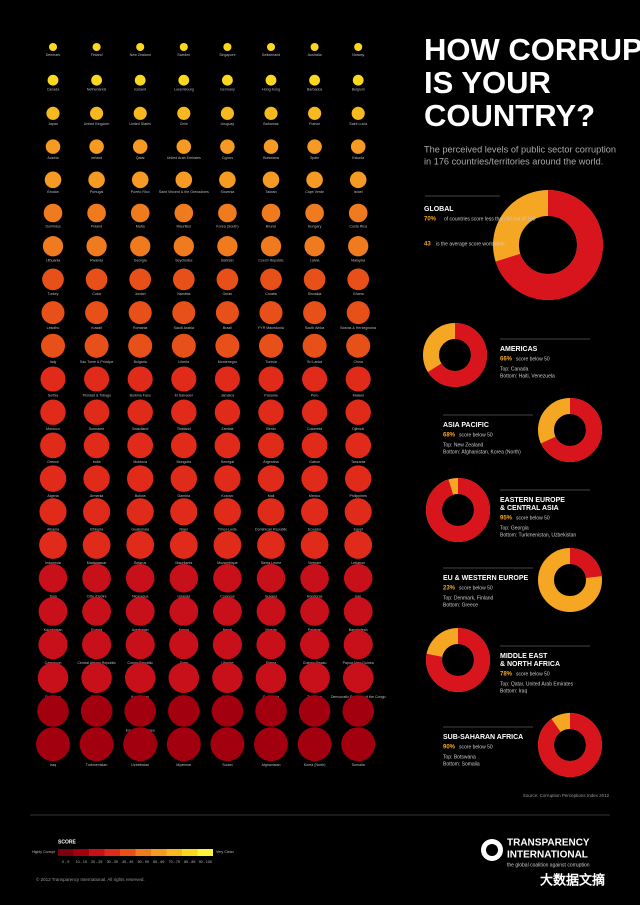 This screenshot has height=905, width=640. Describe the element at coordinates (96, 158) in the screenshot. I see `country-name: Ireland` at that location.